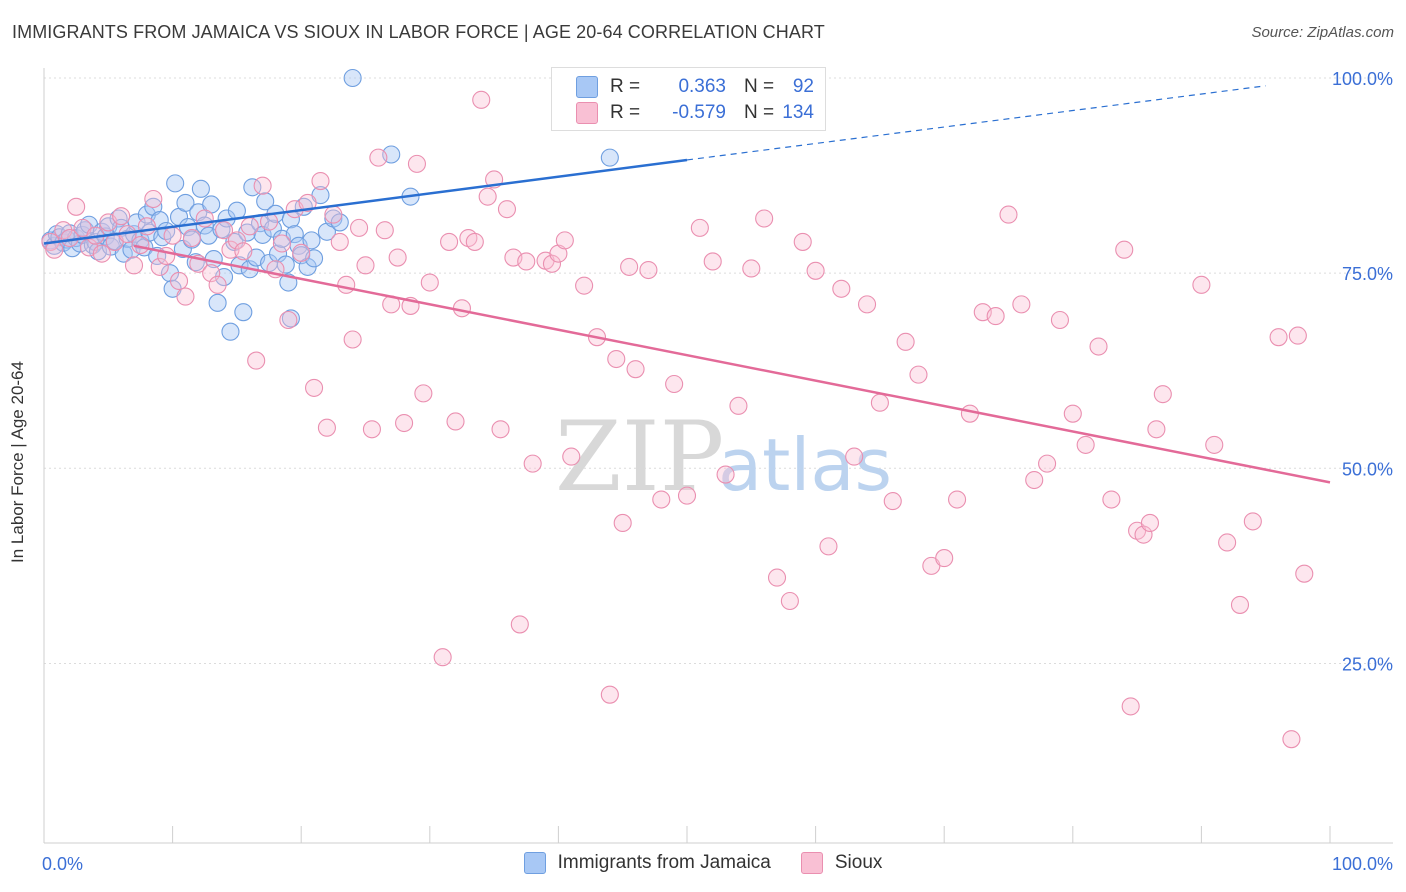 The image size is (1406, 892). What do you see at coordinates (365, 201) in the screenshot?
I see `trend-line-jamaica` at bounding box center [365, 201].